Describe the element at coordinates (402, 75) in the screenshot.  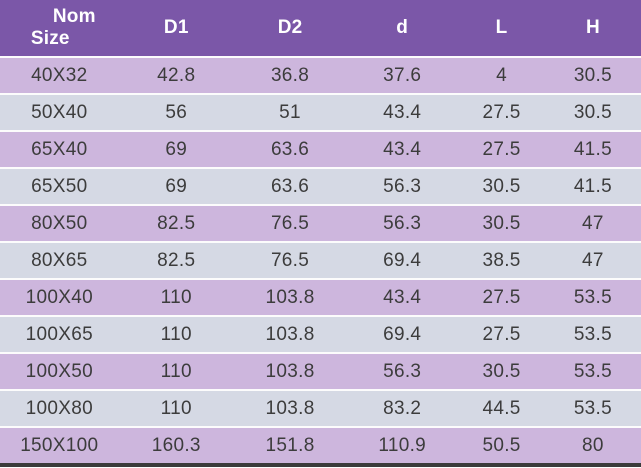
I see `cell-d: 37.6` at that location.